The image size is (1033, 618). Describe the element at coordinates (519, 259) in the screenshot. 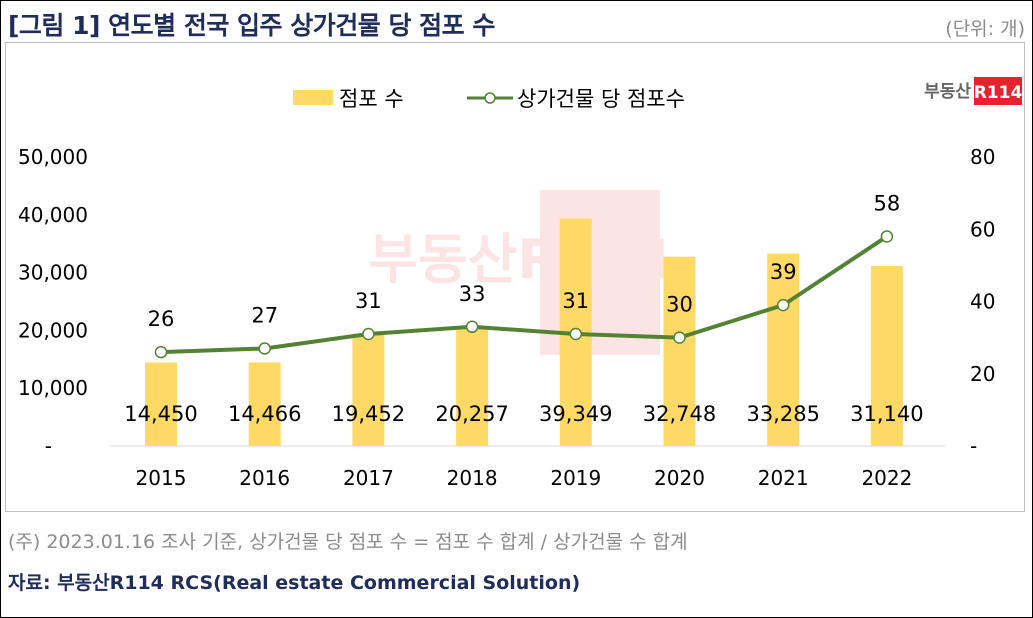

I see `watermark-text: 부동산R114` at that location.